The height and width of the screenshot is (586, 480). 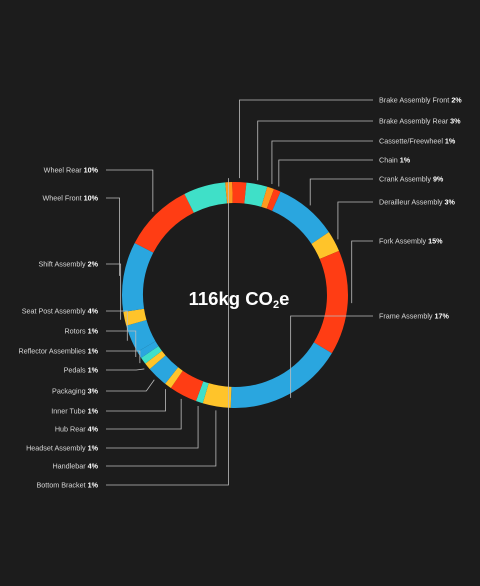 I want to click on label-bottom-bracket: Bottom Bracket 1%, so click(x=67, y=485).